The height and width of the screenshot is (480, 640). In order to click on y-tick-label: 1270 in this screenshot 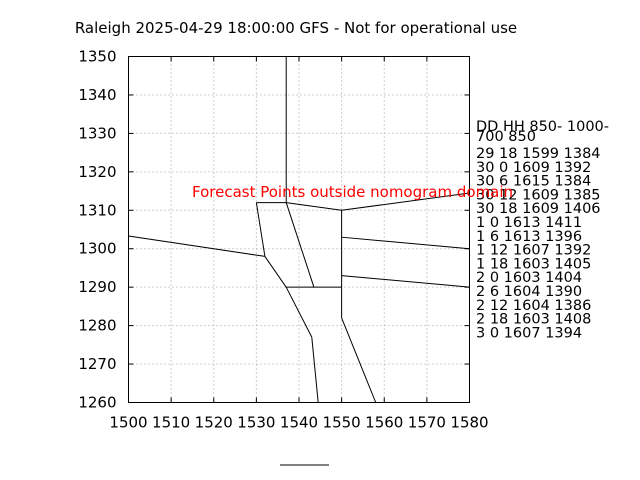, I will do `click(97, 364)`.